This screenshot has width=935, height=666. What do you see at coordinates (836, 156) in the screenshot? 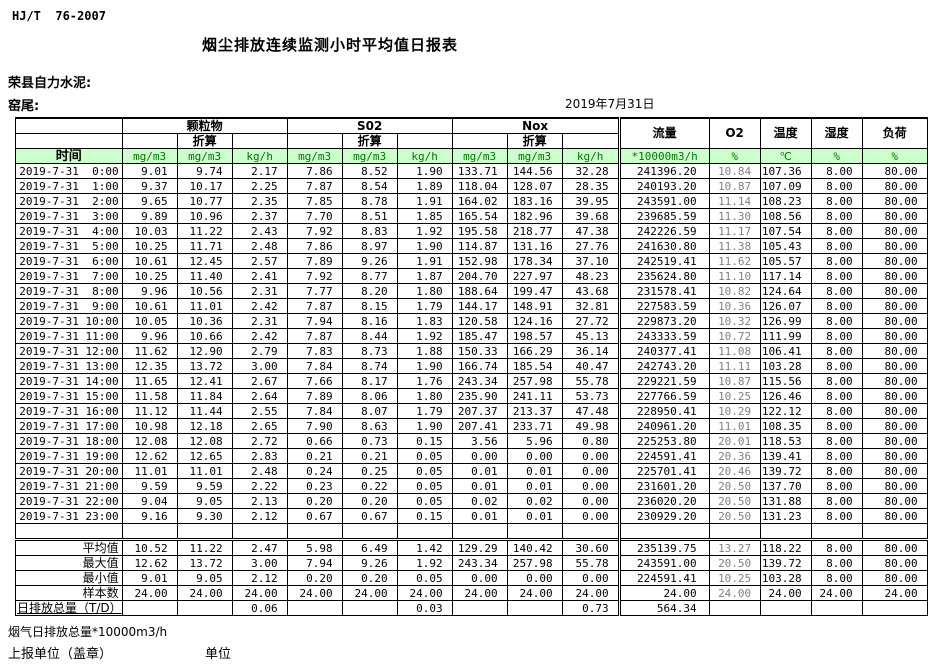
I see `unit-cell: %` at bounding box center [836, 156].